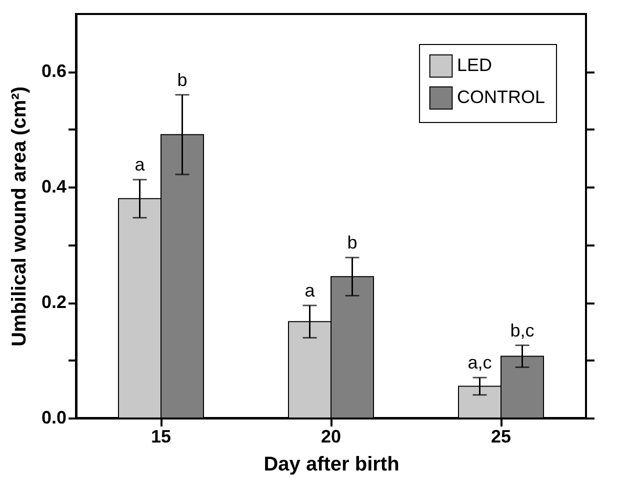 The width and height of the screenshot is (638, 498). What do you see at coordinates (480, 362) in the screenshot?
I see `data-label: a,c` at bounding box center [480, 362].